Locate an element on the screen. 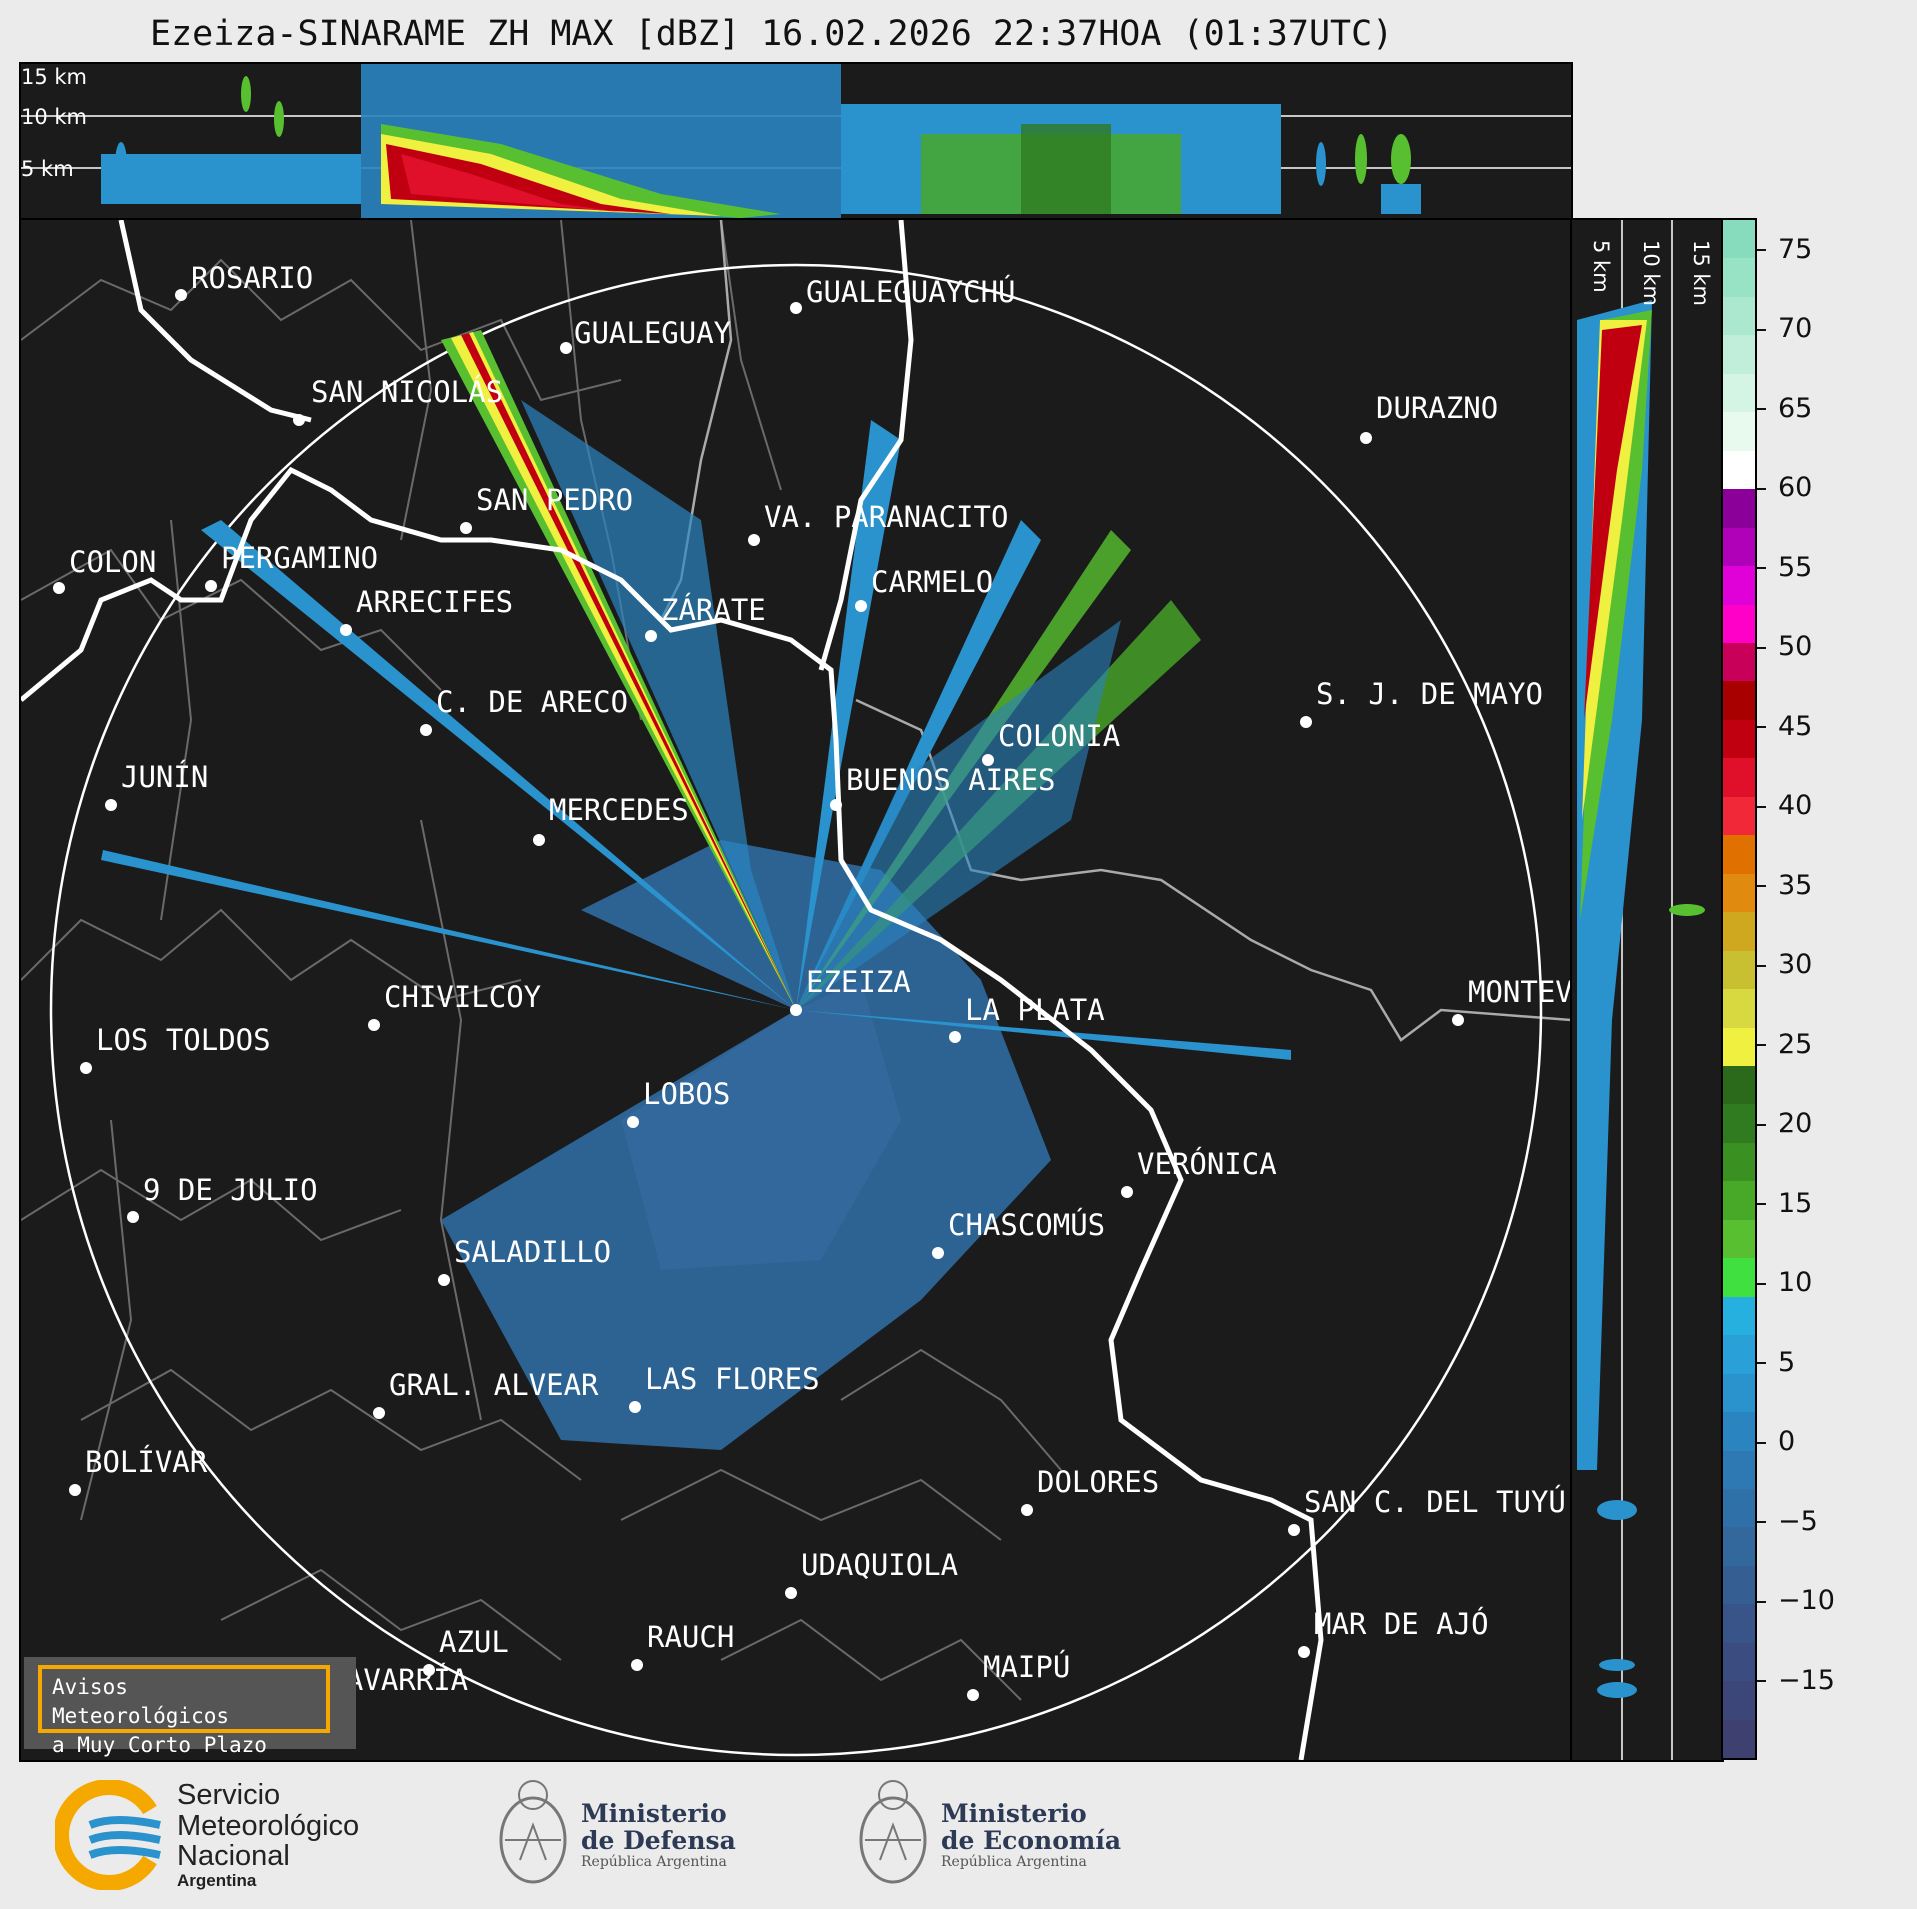  colorbar-tick-label: 0 is located at coordinates (1776, 1441).